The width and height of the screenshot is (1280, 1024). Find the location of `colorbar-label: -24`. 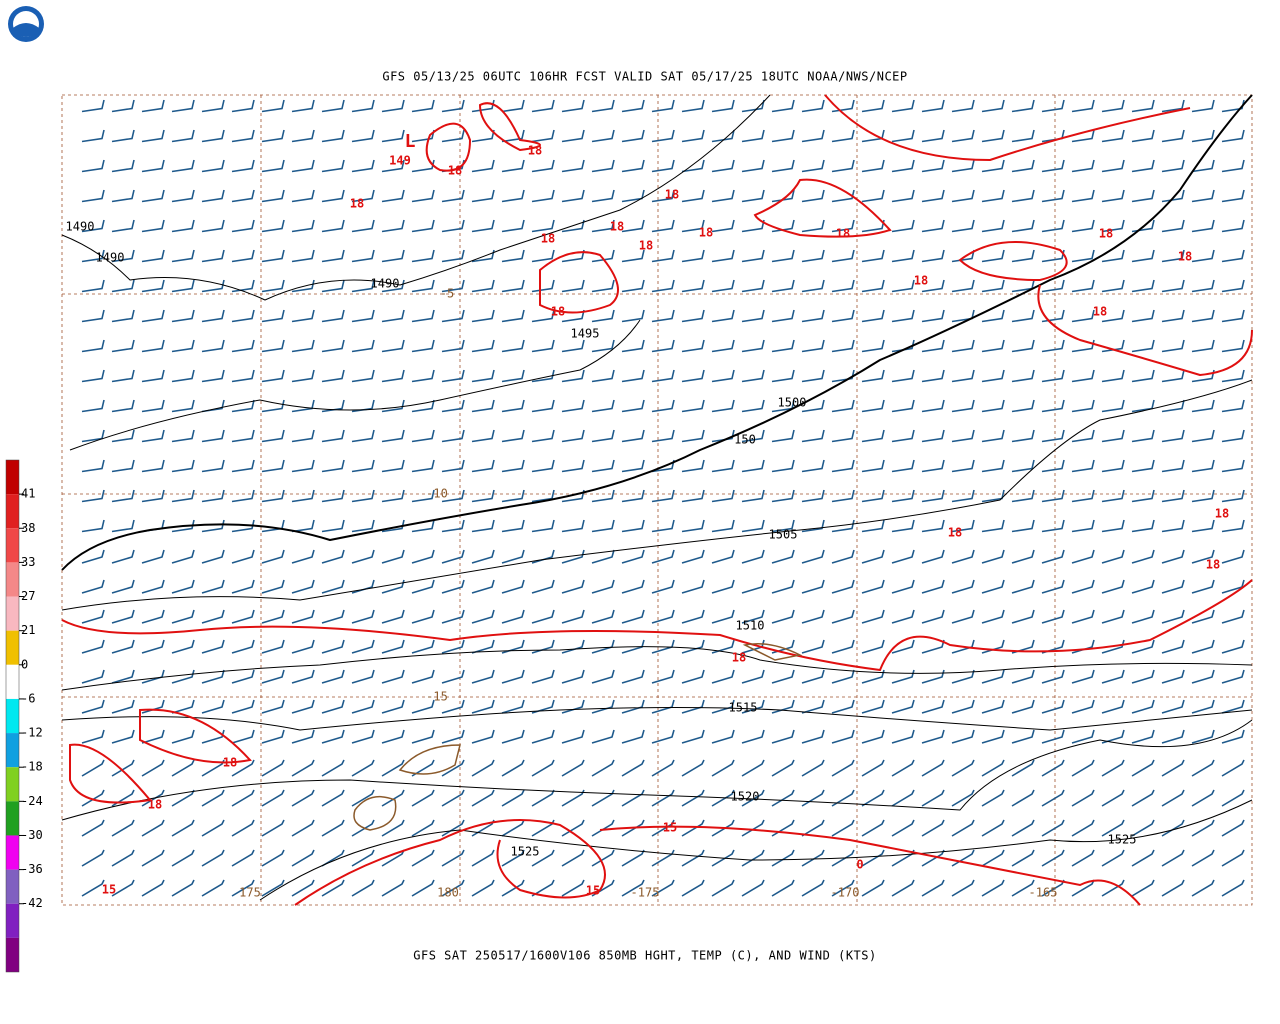

colorbar-label: -24 is located at coordinates (32, 801).